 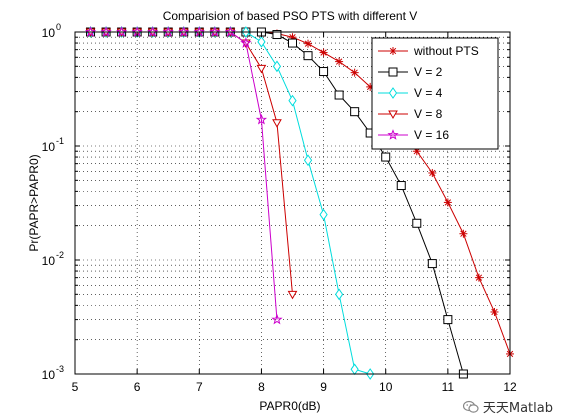 I want to click on x-tick-label: 9, so click(x=323, y=387).